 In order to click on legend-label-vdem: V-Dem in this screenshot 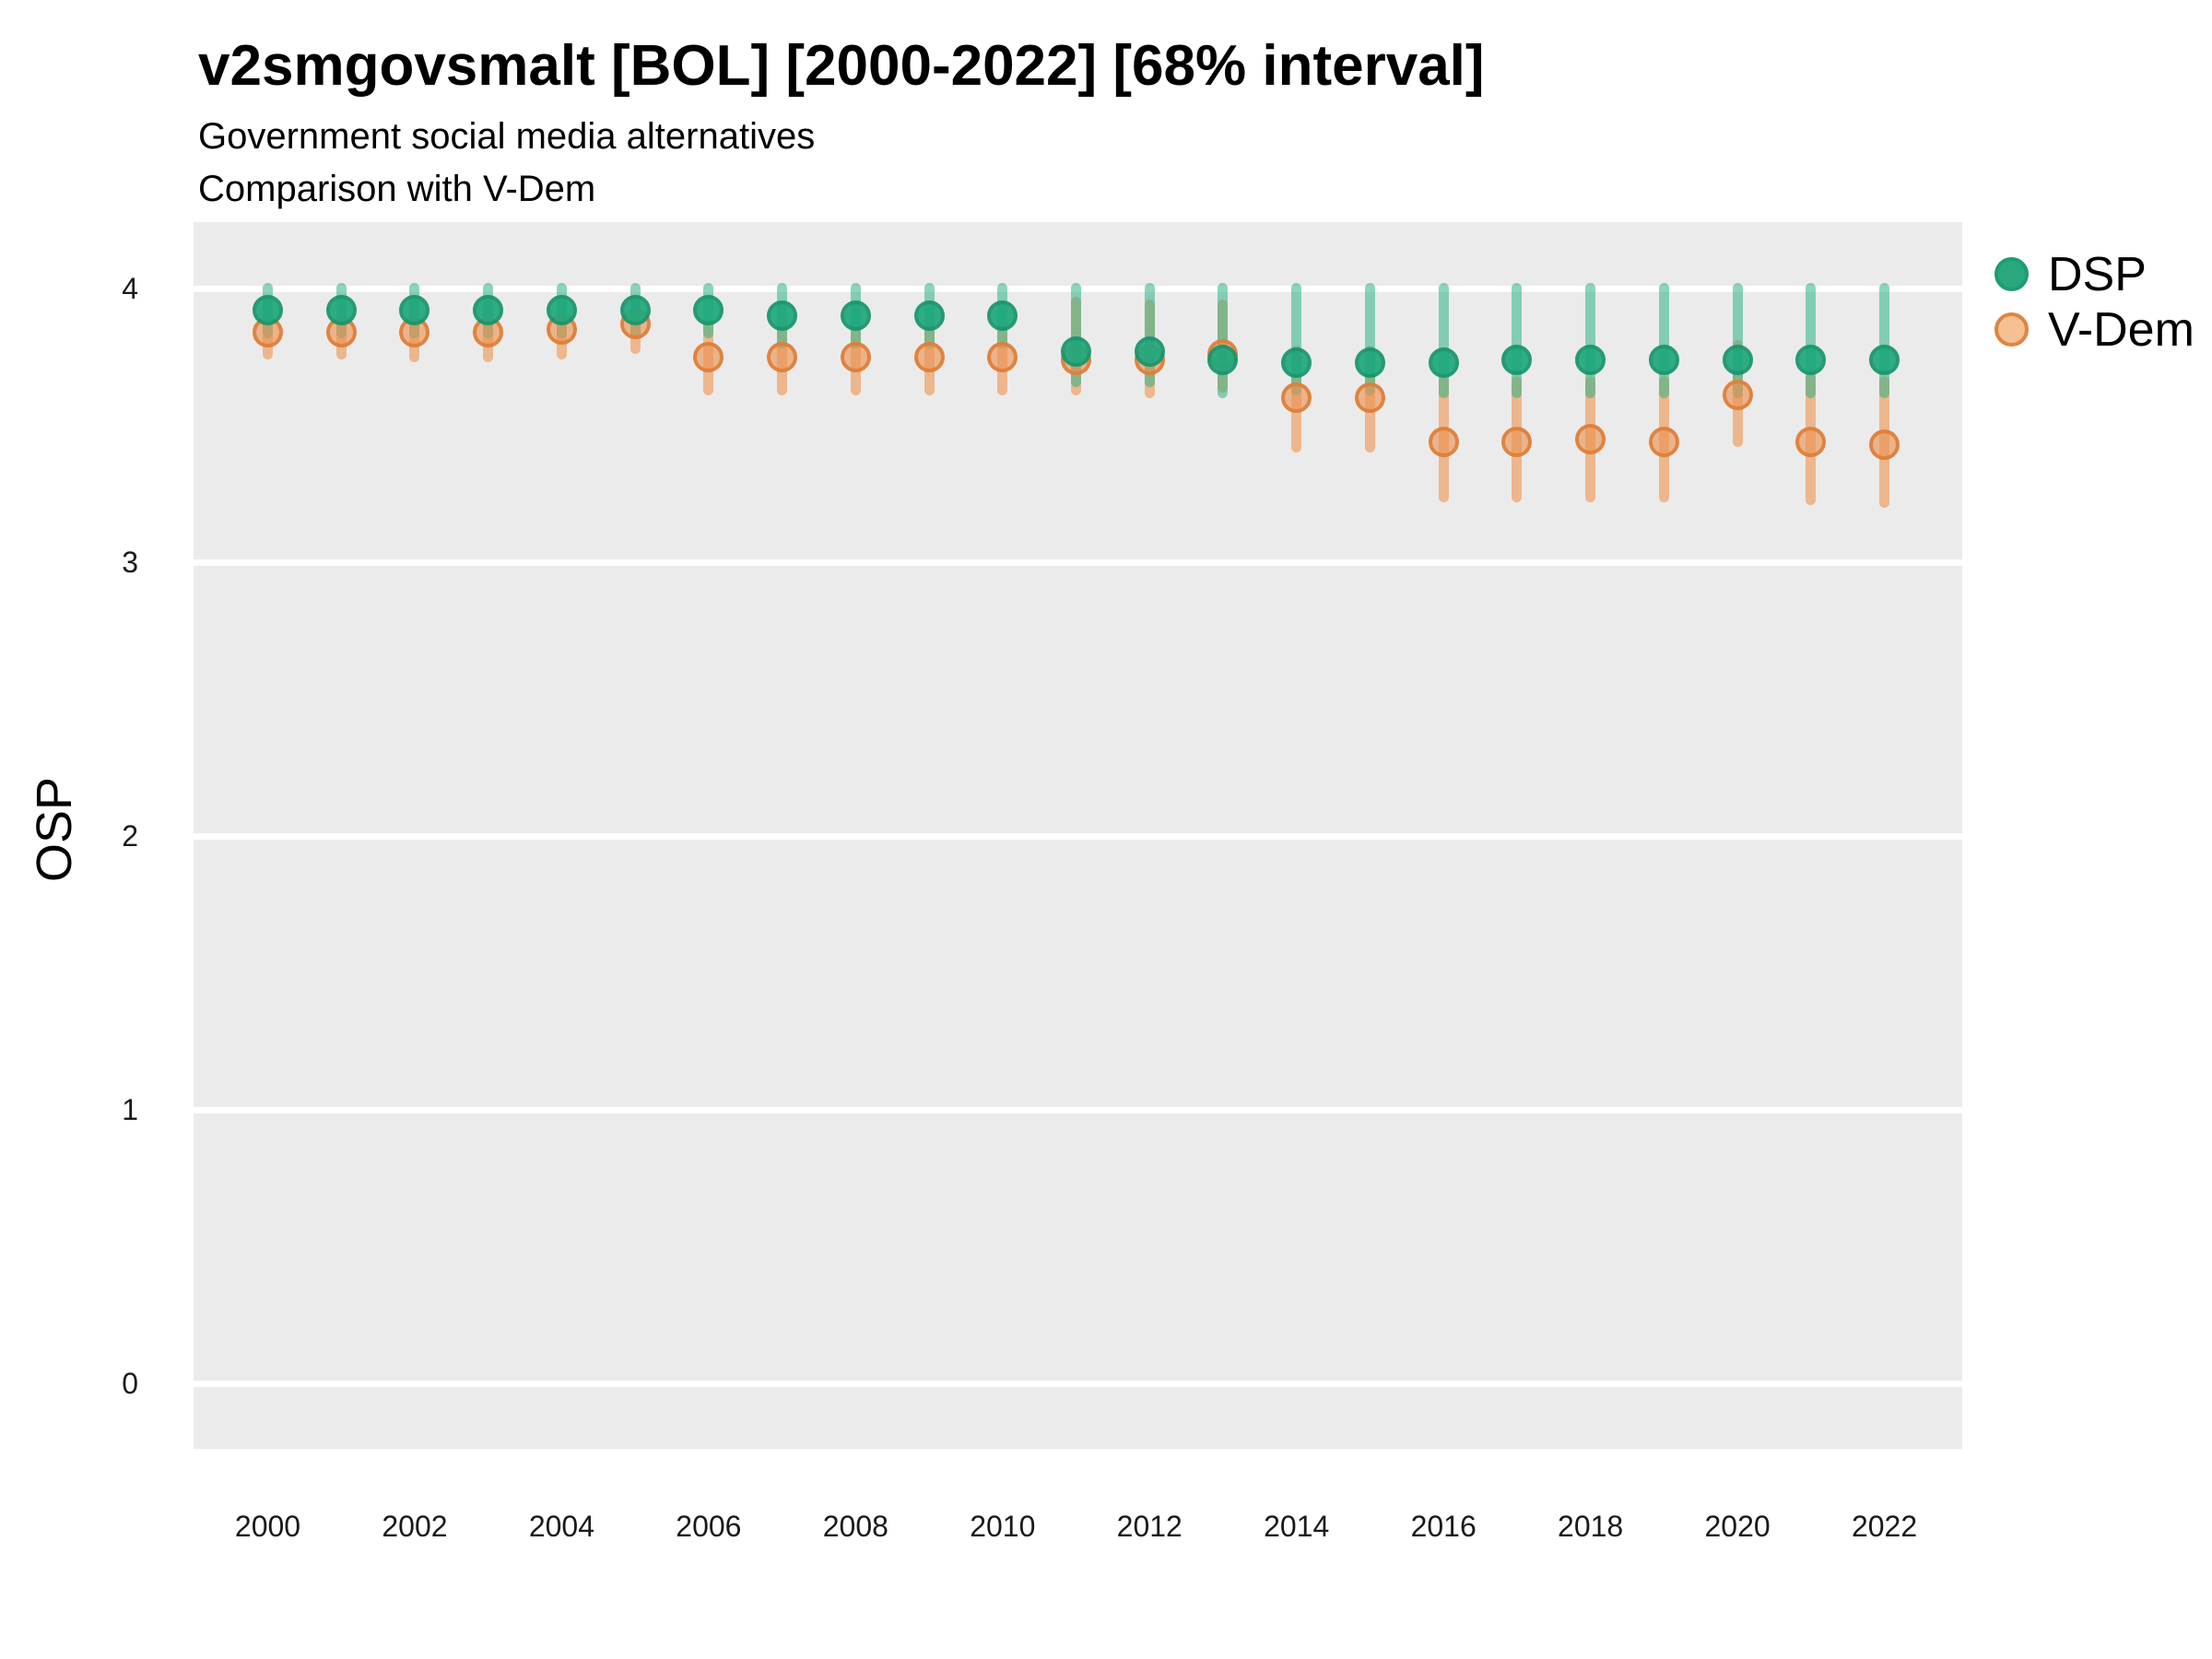, I will do `click(2121, 330)`.